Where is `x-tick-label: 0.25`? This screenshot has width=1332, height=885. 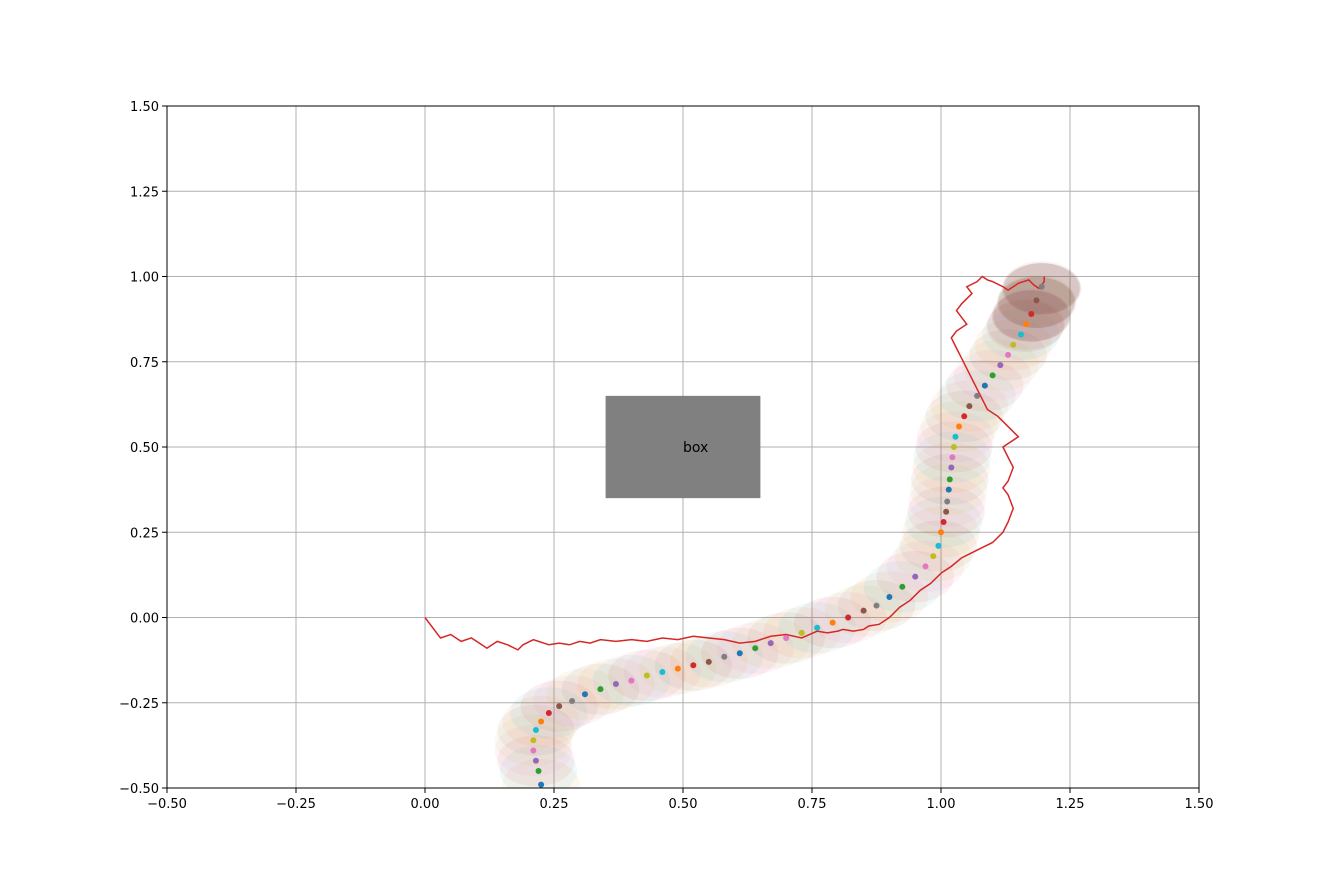
x-tick-label: 0.25 is located at coordinates (554, 804).